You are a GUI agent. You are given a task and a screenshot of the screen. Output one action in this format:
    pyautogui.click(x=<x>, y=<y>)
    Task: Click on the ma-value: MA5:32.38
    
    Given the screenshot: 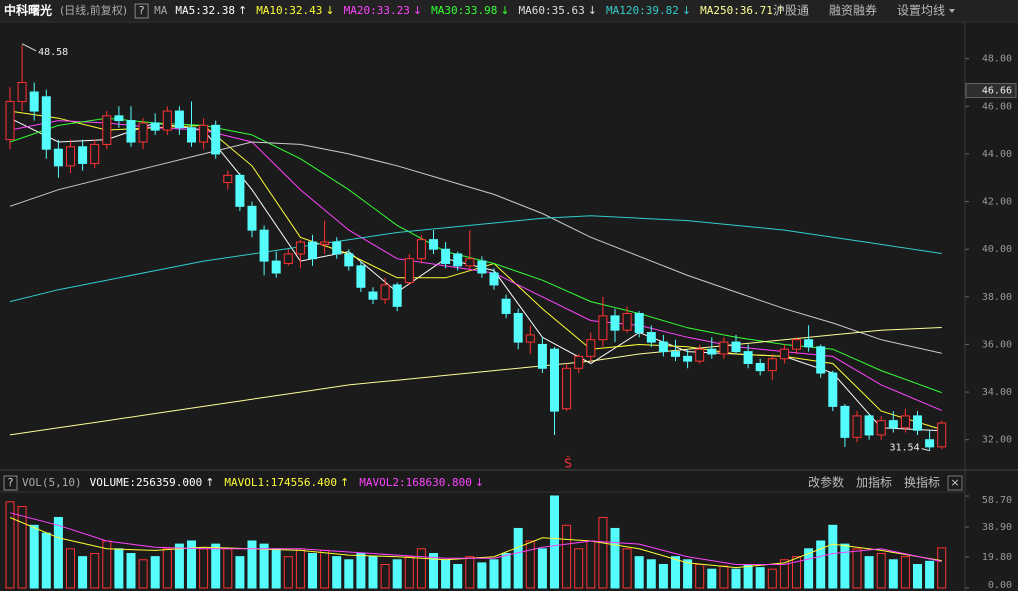 What is the action you would take?
    pyautogui.click(x=205, y=10)
    